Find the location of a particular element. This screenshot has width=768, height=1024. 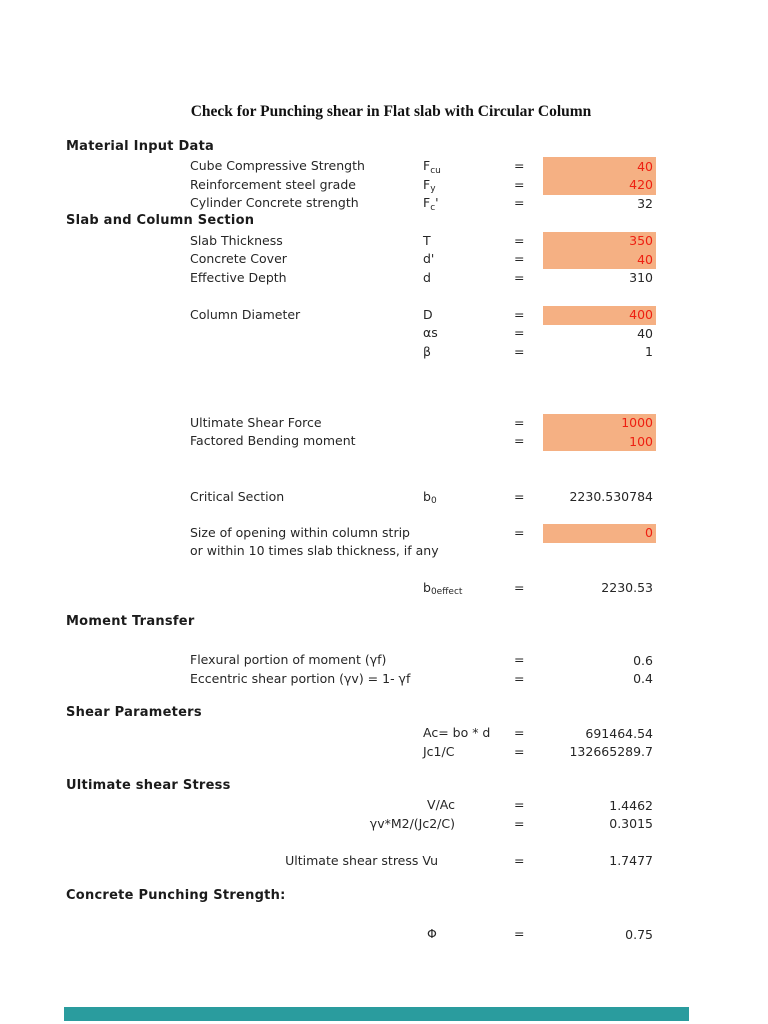

row-label: Critical Section is located at coordinates (237, 496).